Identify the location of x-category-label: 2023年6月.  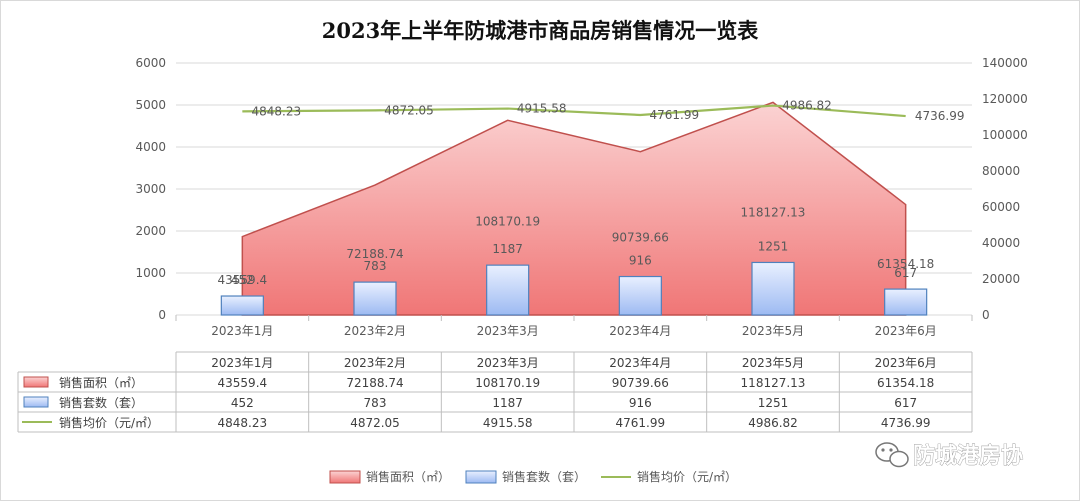
(906, 331).